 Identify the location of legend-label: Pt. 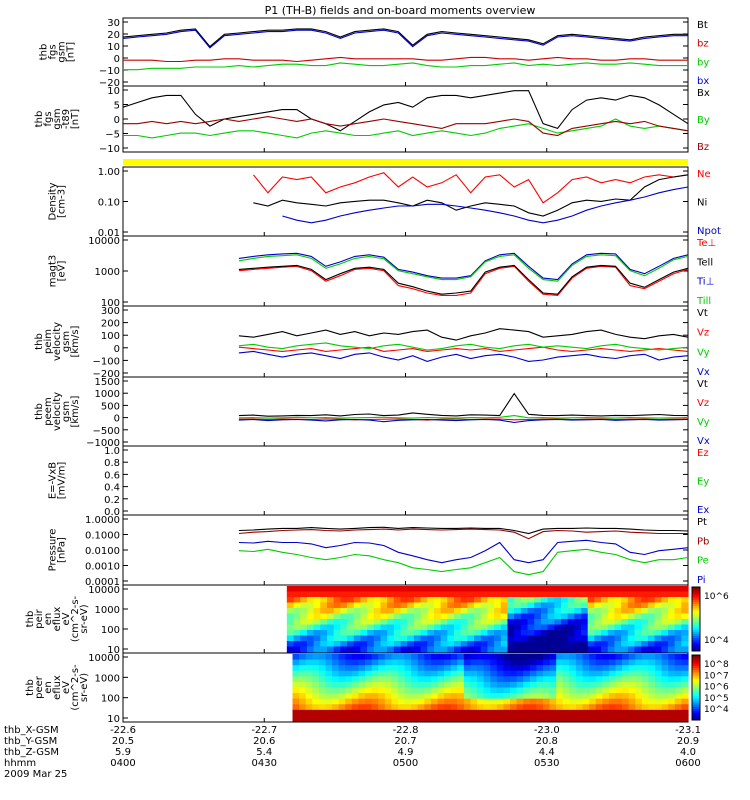
(702, 522).